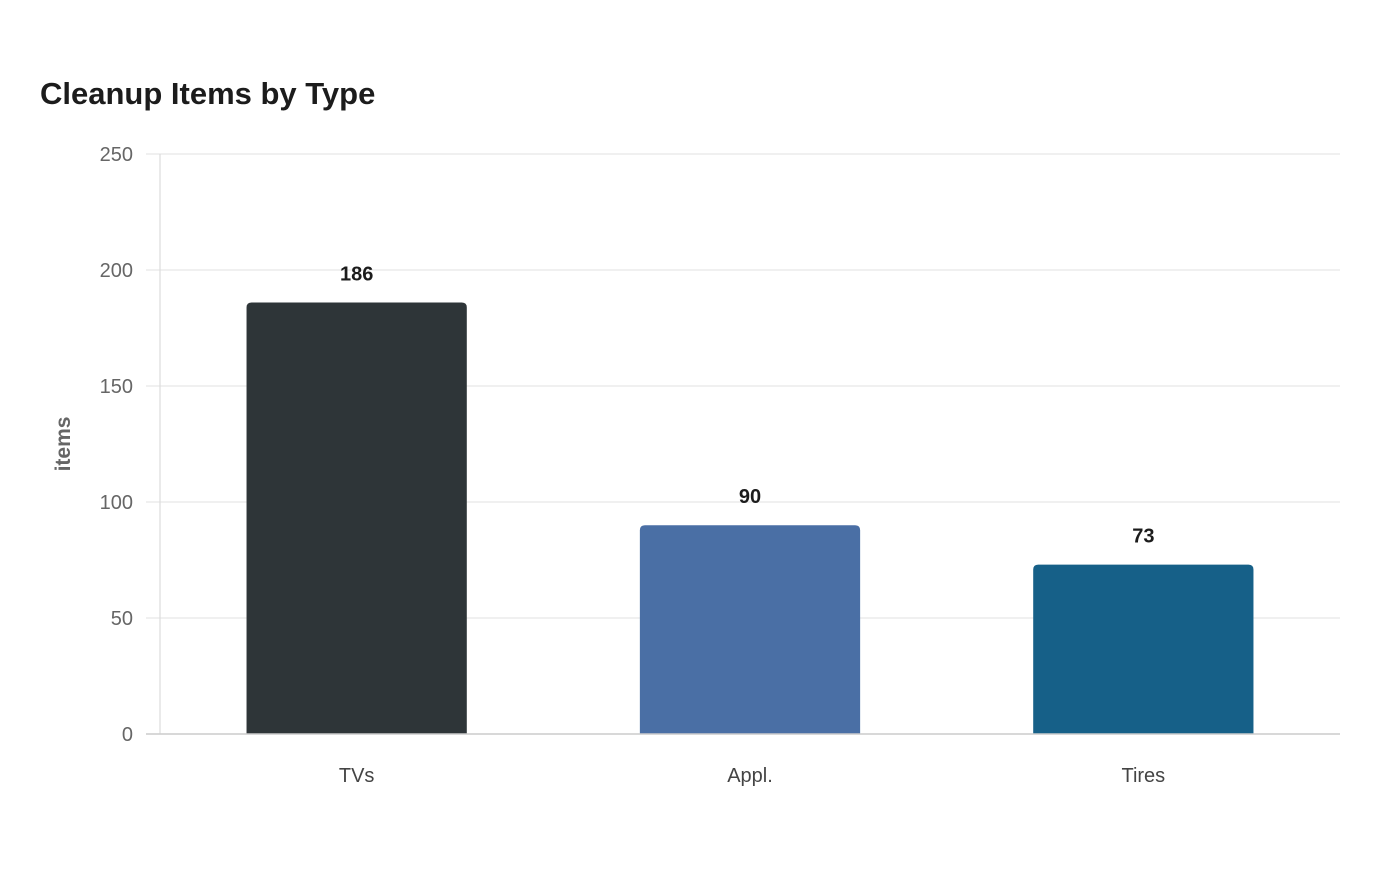 Image resolution: width=1400 pixels, height=880 pixels. Describe the element at coordinates (116, 503) in the screenshot. I see `y-tick-label: 100` at that location.